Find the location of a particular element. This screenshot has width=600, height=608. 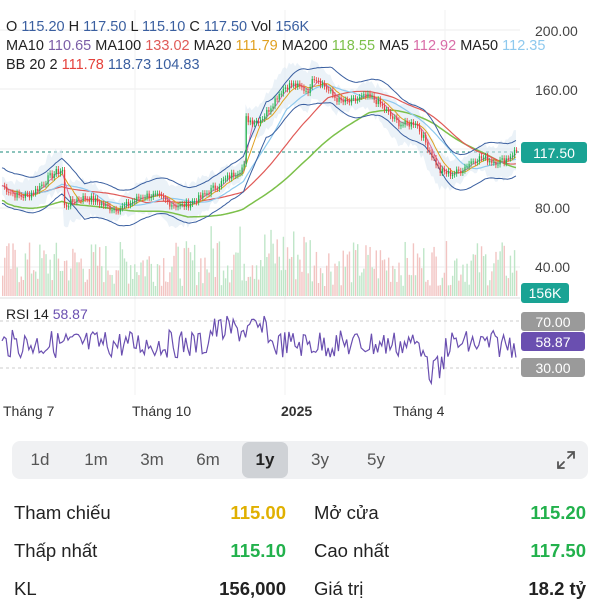

price-axis-label: 40.00 is located at coordinates (552, 267).